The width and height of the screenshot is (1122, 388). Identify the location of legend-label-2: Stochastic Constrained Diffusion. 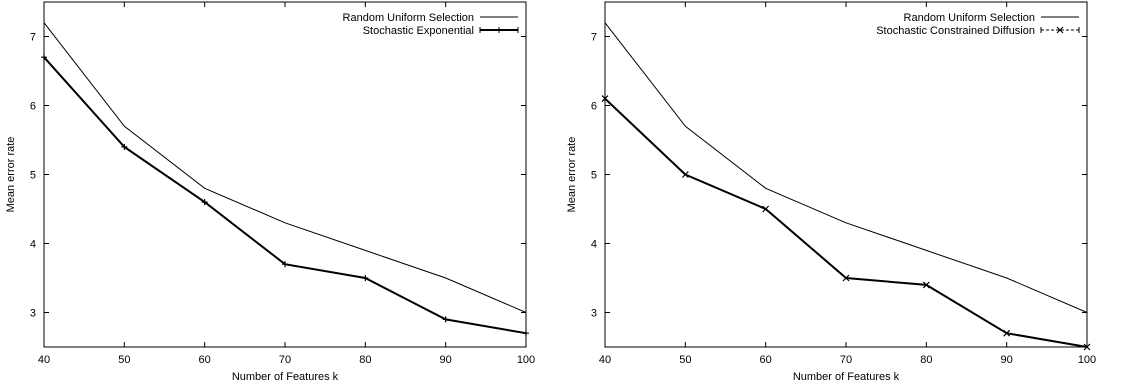
(955, 31).